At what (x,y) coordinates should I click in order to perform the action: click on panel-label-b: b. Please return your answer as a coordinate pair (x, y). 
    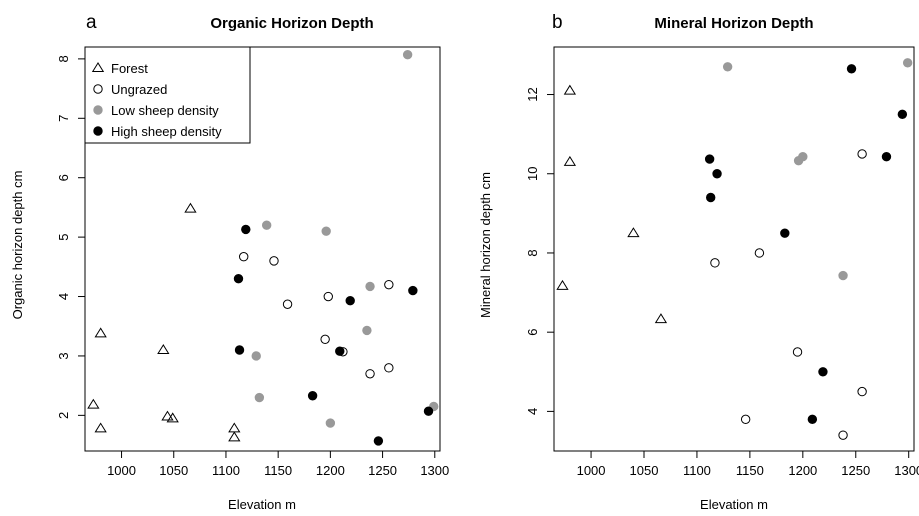
    Looking at the image, I should click on (557, 22).